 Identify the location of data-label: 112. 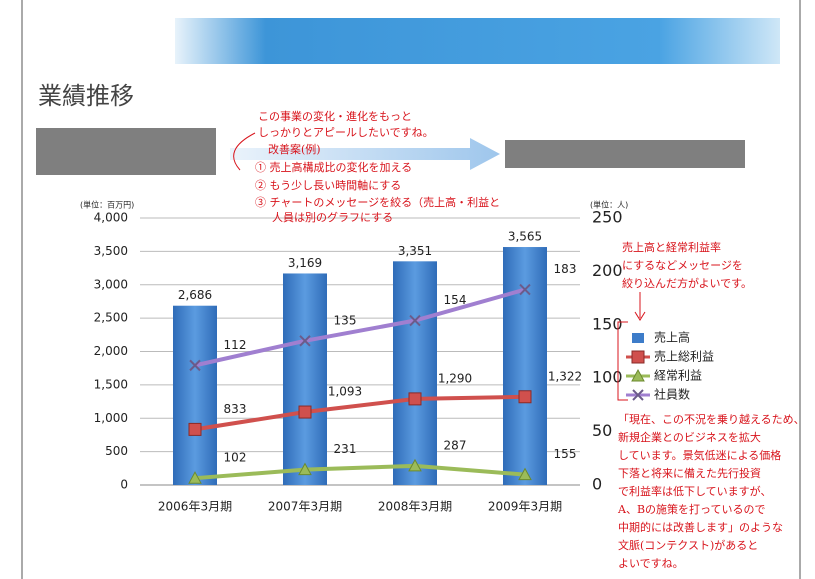
(235, 345).